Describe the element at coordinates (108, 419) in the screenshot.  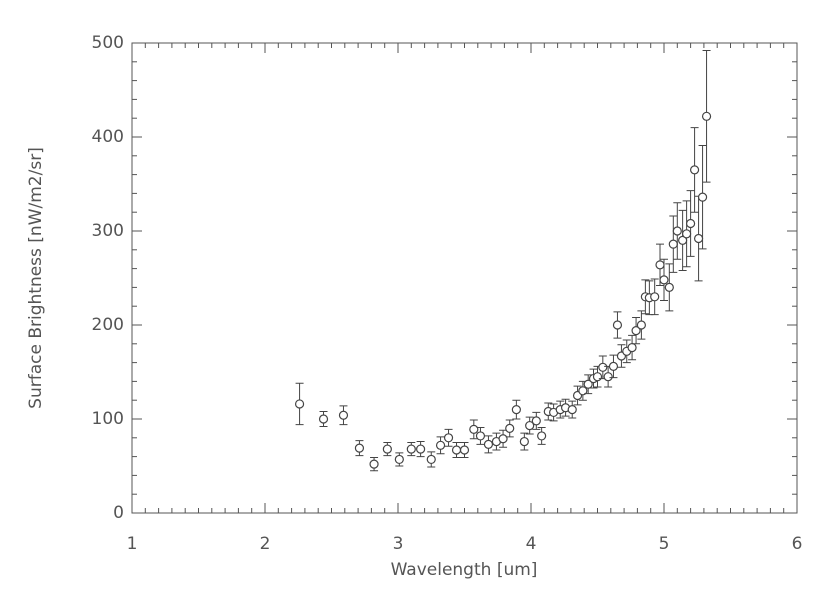
I see `y-tick-label: 100` at that location.